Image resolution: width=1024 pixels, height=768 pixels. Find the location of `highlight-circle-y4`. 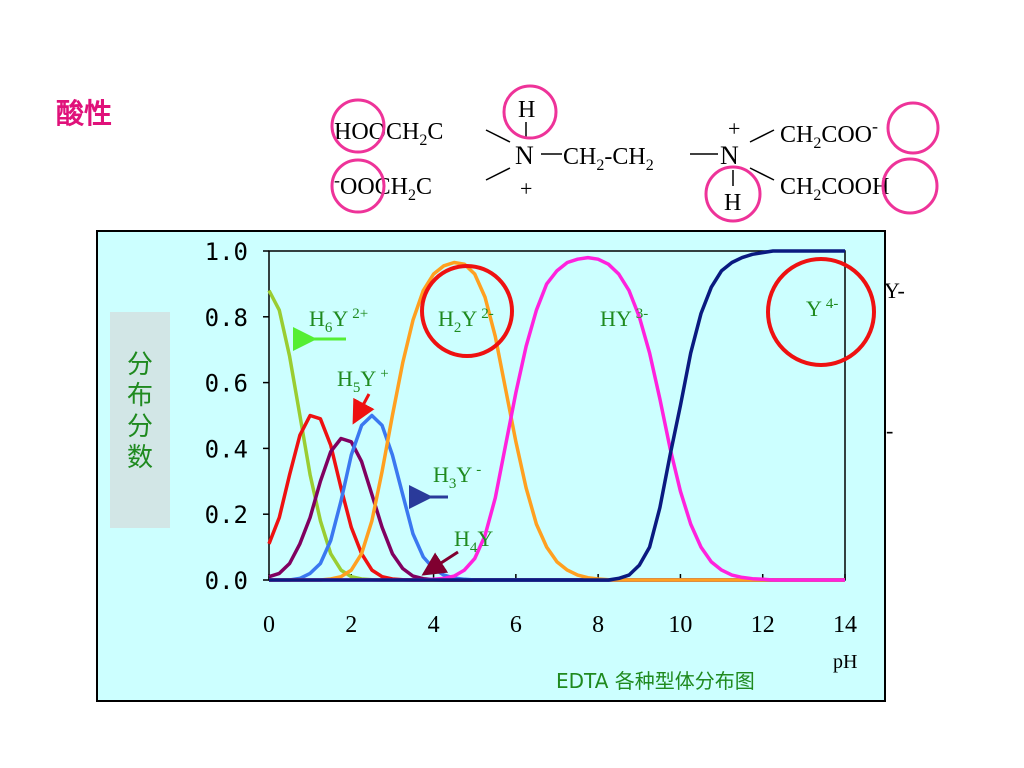

highlight-circle-y4 is located at coordinates (821, 312).